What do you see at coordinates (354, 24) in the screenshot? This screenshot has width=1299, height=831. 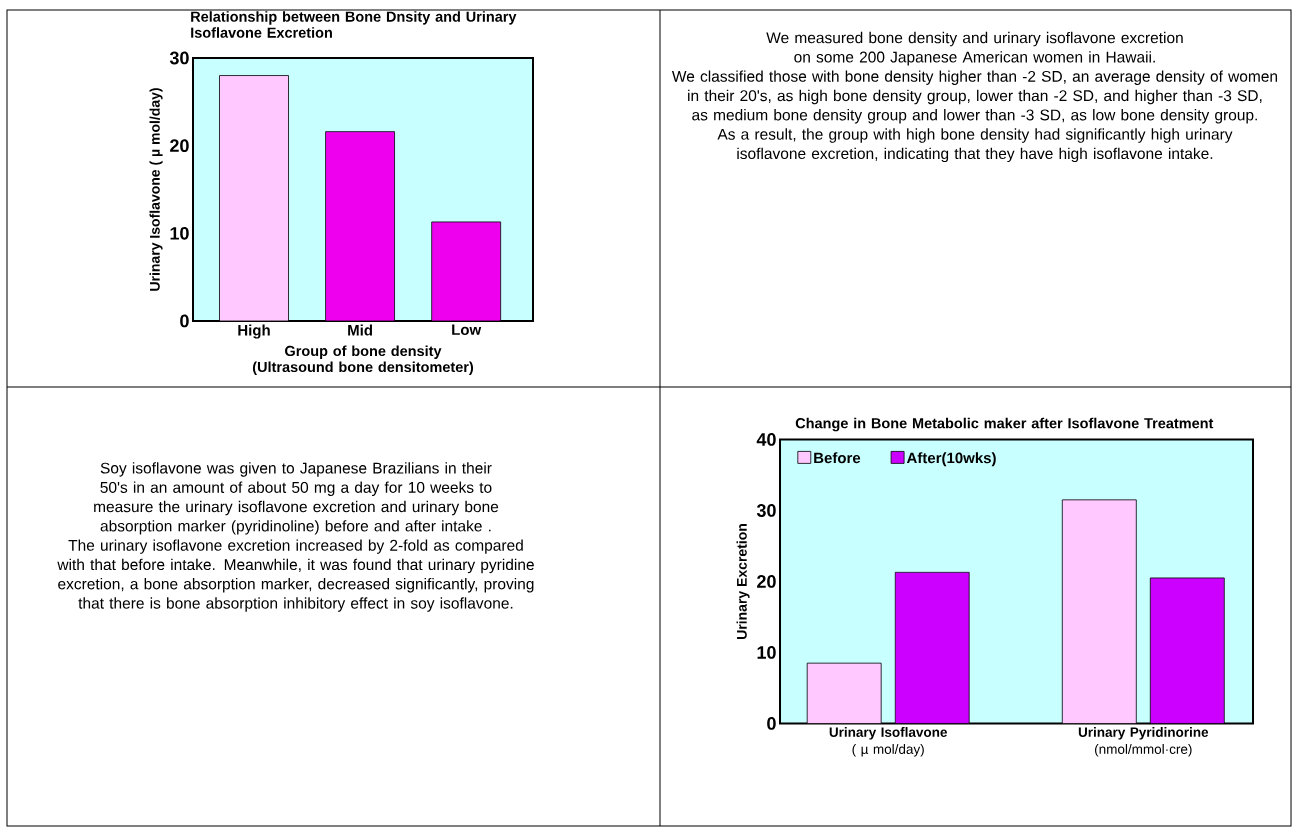 I see `chart-title: Relationship between Bone Dnsity and Urinary Isoflavone Excretion` at bounding box center [354, 24].